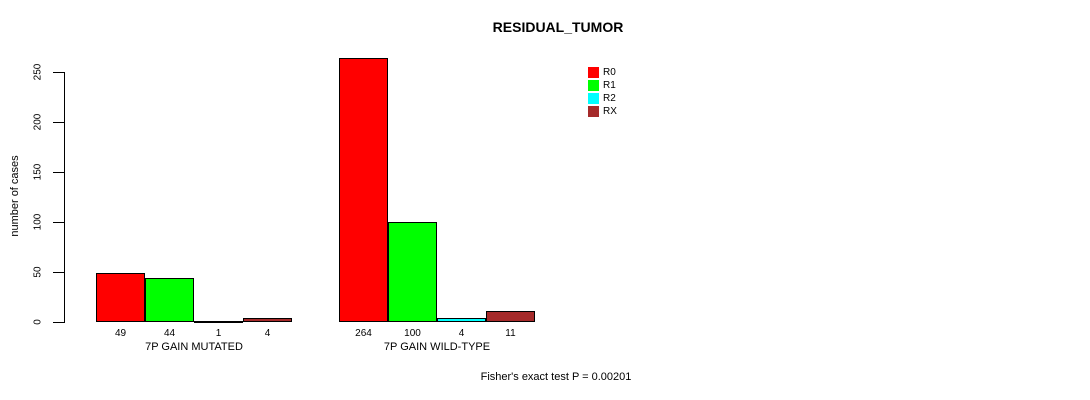 The width and height of the screenshot is (1090, 400). Describe the element at coordinates (38, 72) in the screenshot. I see `y-axis-tick-label: 250` at that location.